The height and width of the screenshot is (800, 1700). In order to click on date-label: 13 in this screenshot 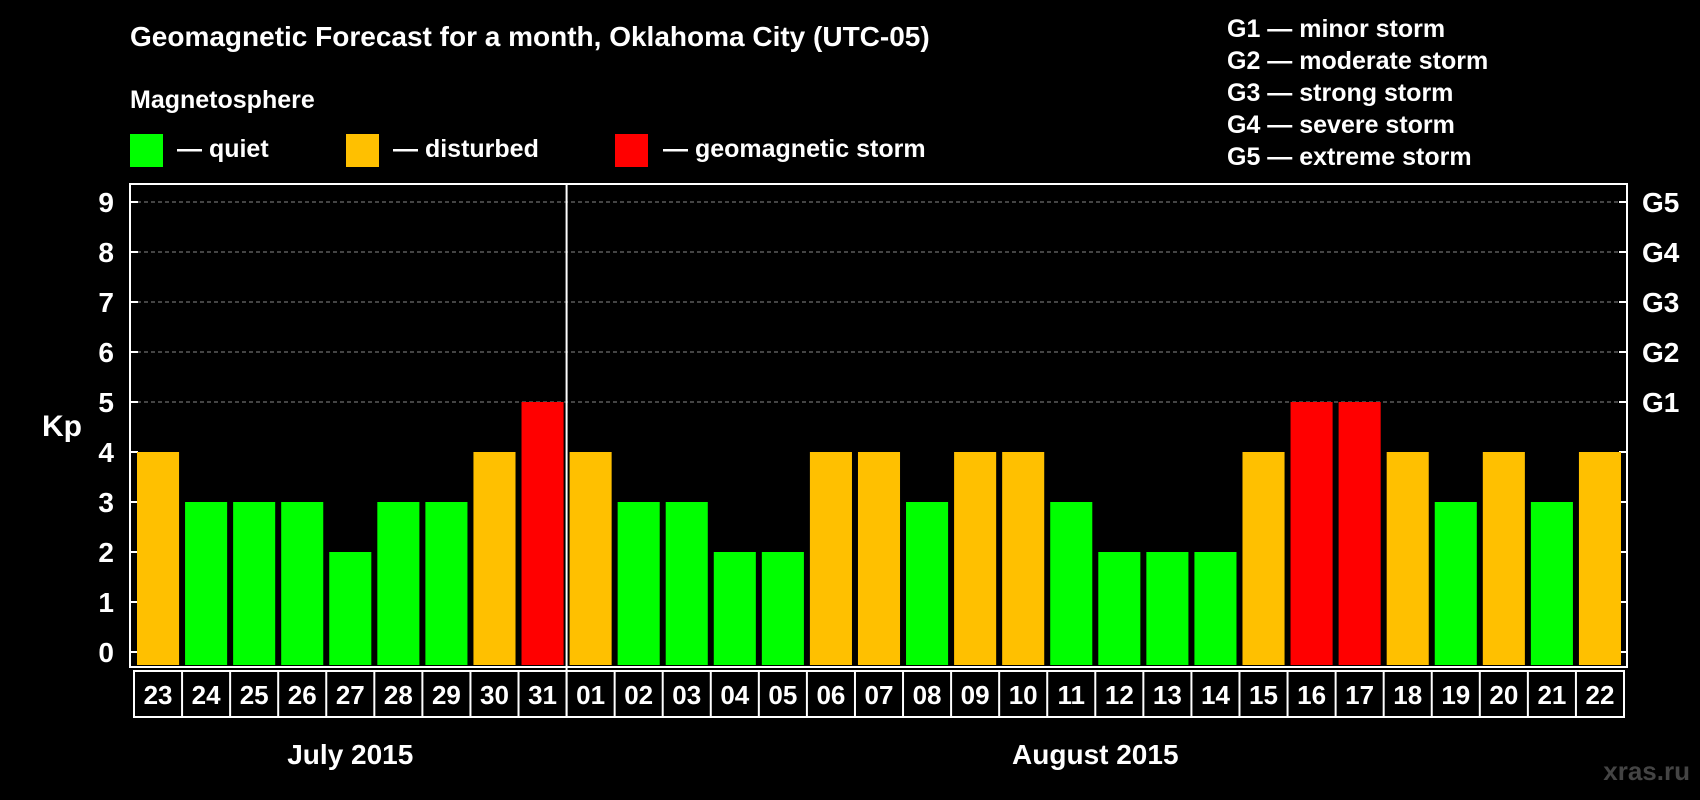, I will do `click(1167, 695)`.